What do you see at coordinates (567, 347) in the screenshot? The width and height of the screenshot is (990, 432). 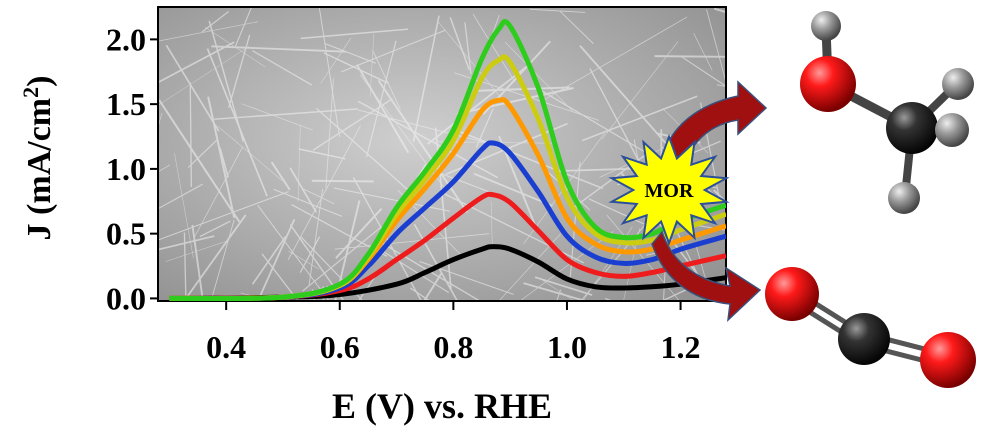 I see `x-tick-label: 1.0` at bounding box center [567, 347].